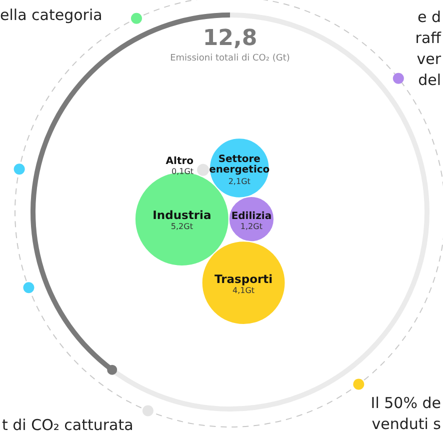 This screenshot has width=443, height=435. I want to click on data-label: 5,2Gt, so click(181, 227).